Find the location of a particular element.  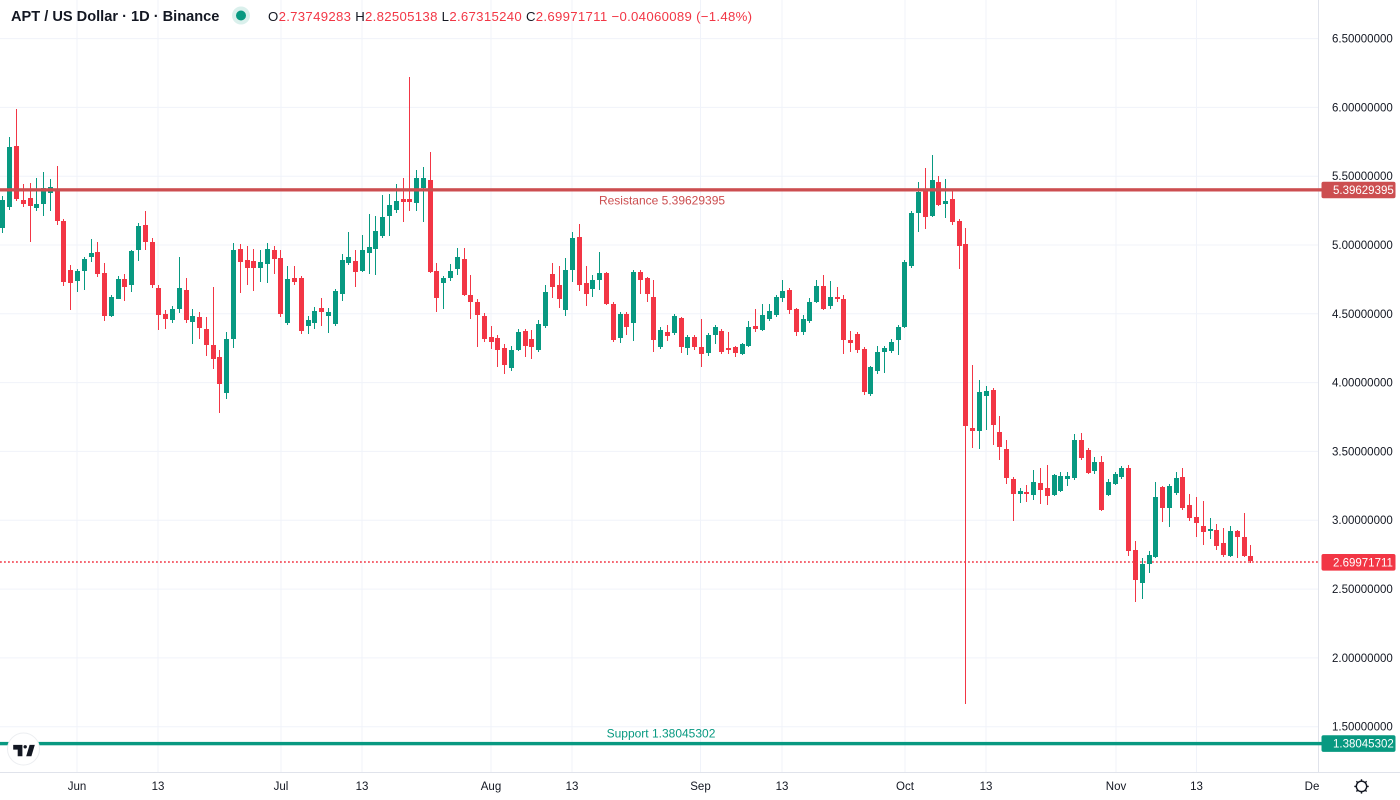

svg-text: Jun is located at coordinates (77, 787).